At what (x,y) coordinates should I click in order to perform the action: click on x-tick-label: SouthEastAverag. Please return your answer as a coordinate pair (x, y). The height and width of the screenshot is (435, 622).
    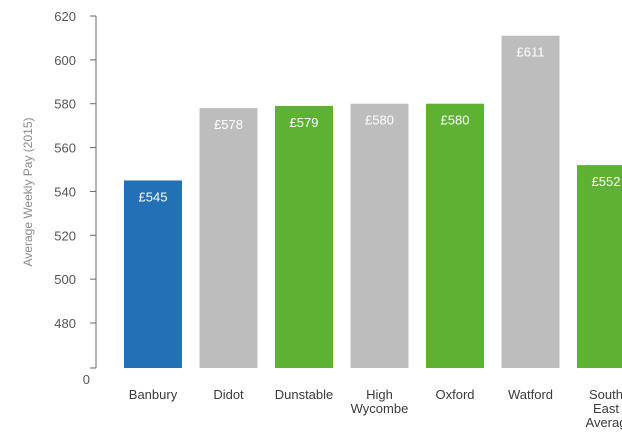
    Looking at the image, I should click on (604, 408).